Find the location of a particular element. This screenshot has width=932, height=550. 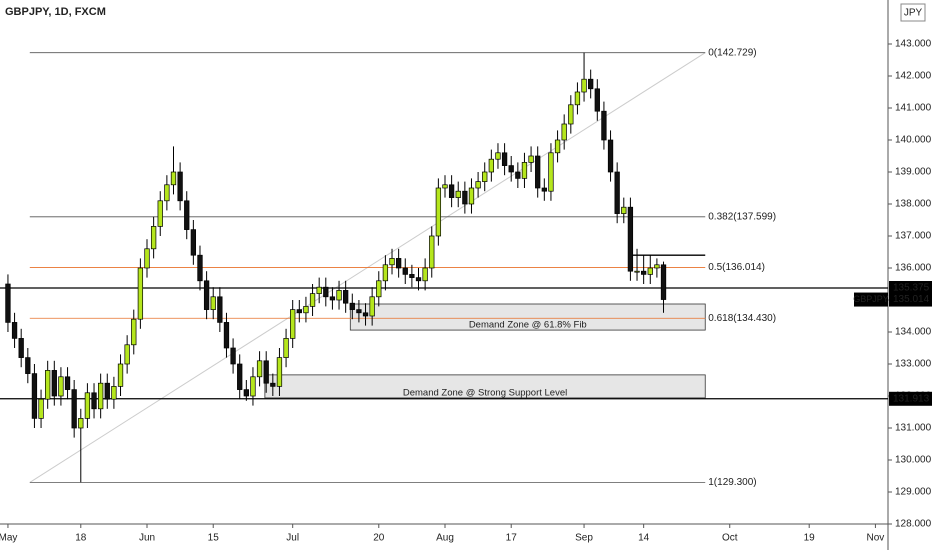

currency-label: JPY is located at coordinates (913, 13).